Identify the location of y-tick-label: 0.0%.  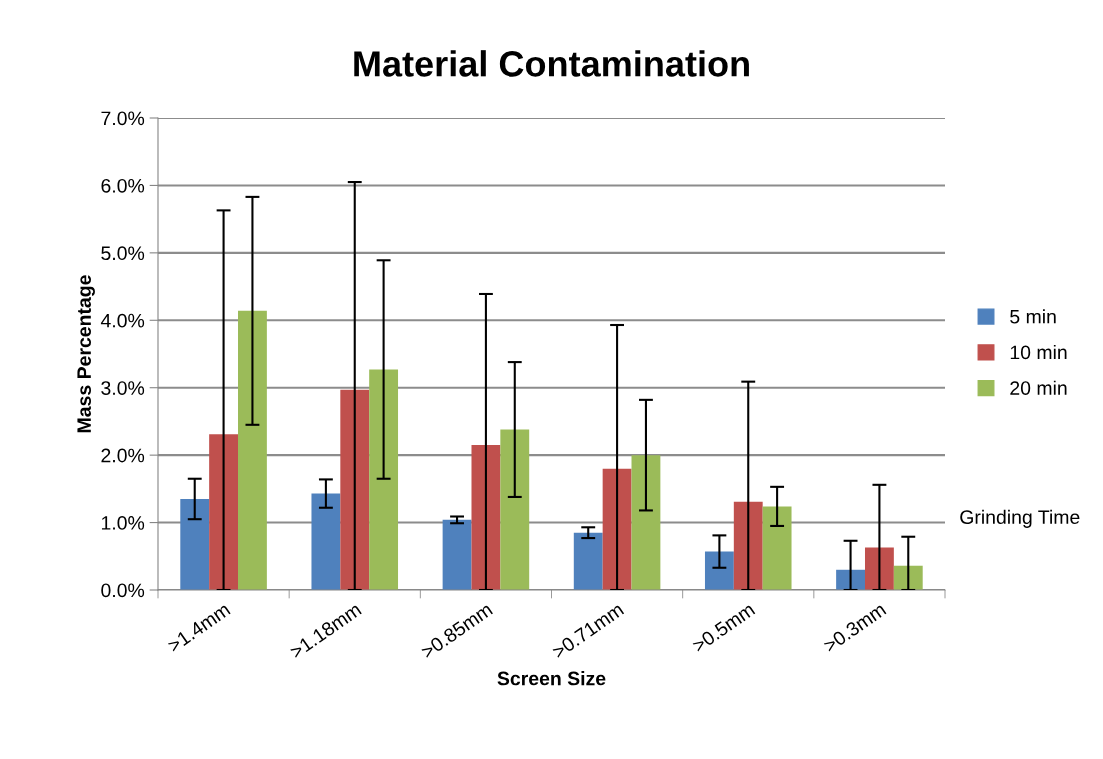
(123, 590).